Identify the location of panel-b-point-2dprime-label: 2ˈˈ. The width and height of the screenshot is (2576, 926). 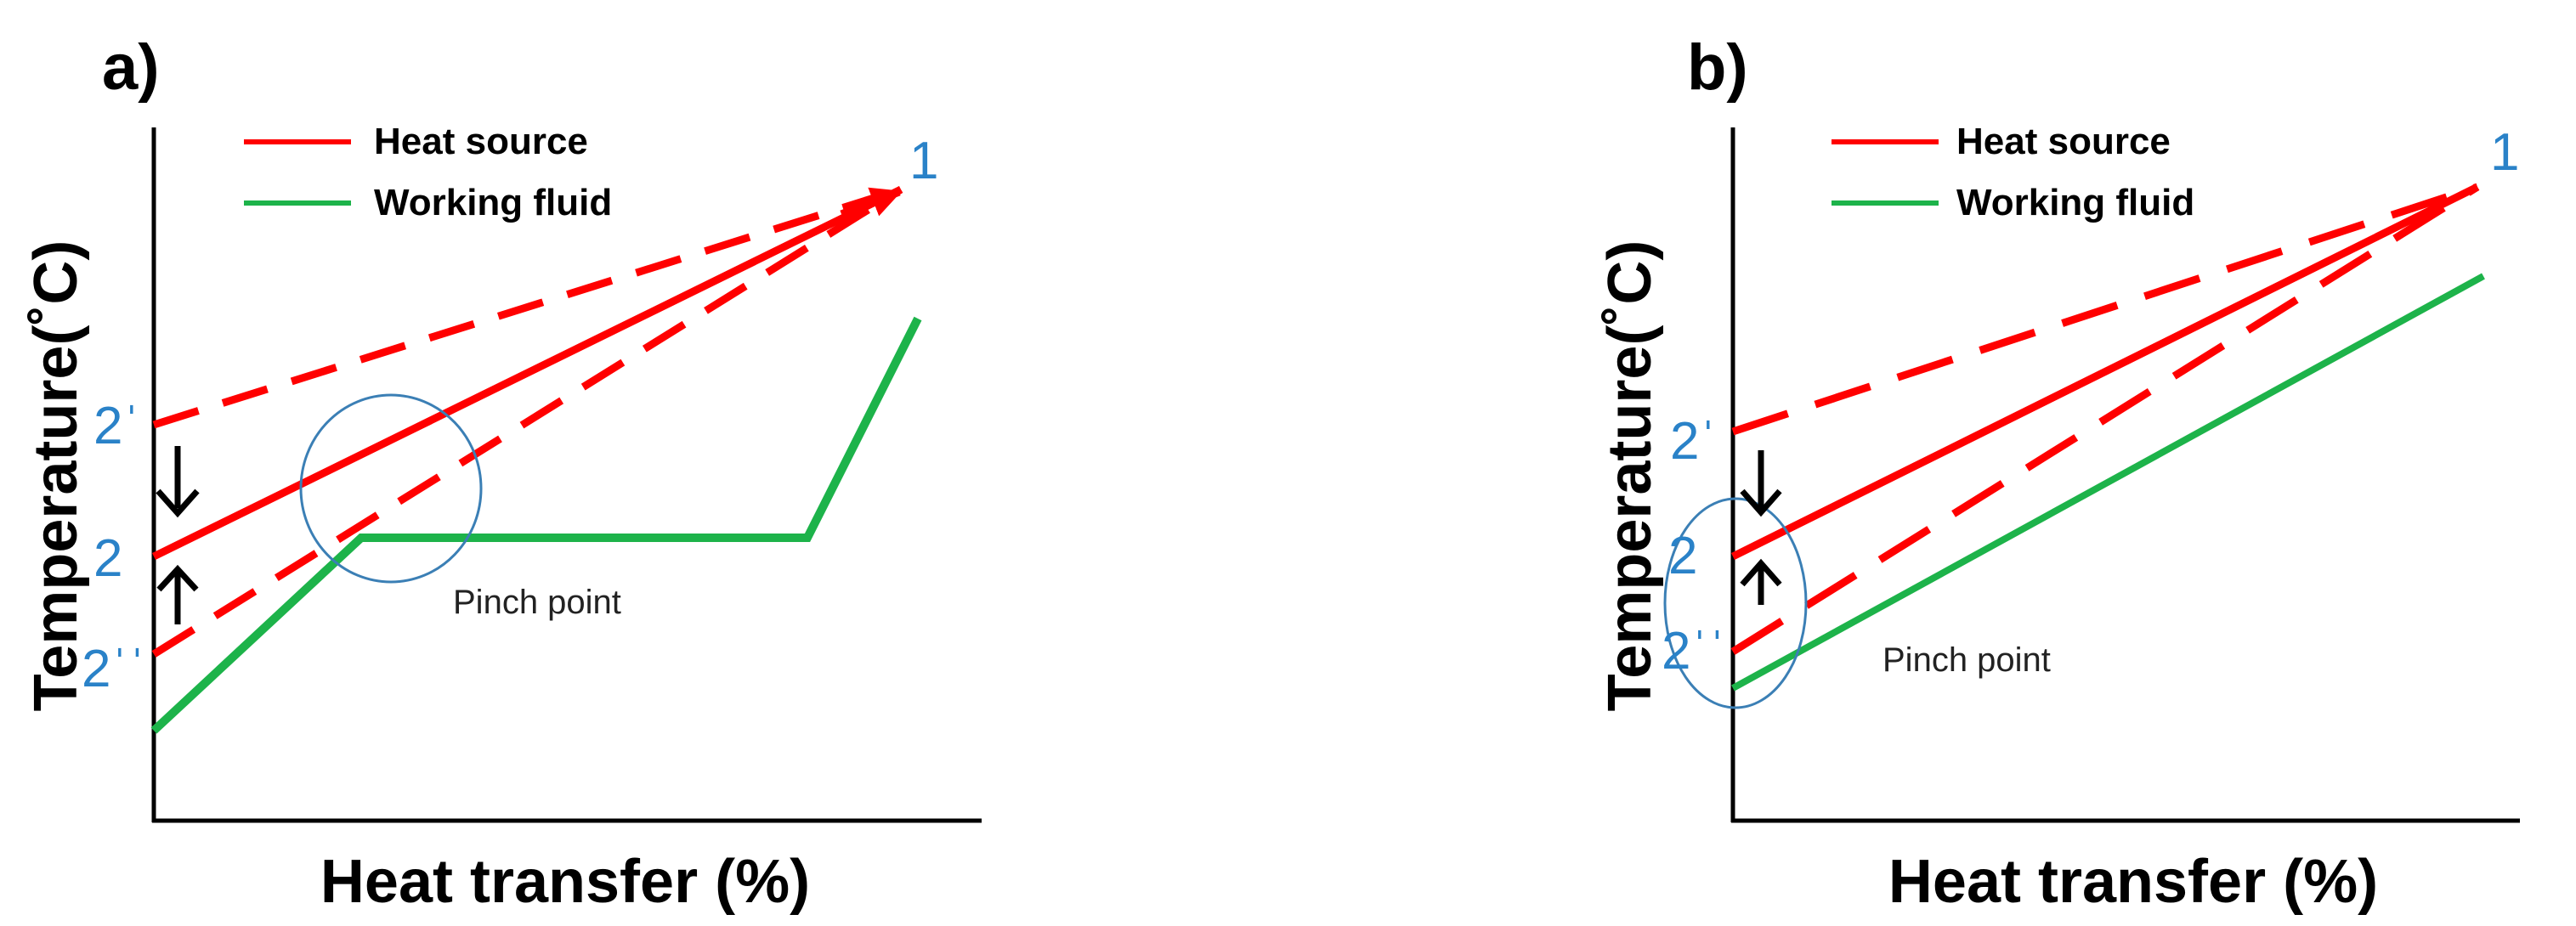
(1694, 651).